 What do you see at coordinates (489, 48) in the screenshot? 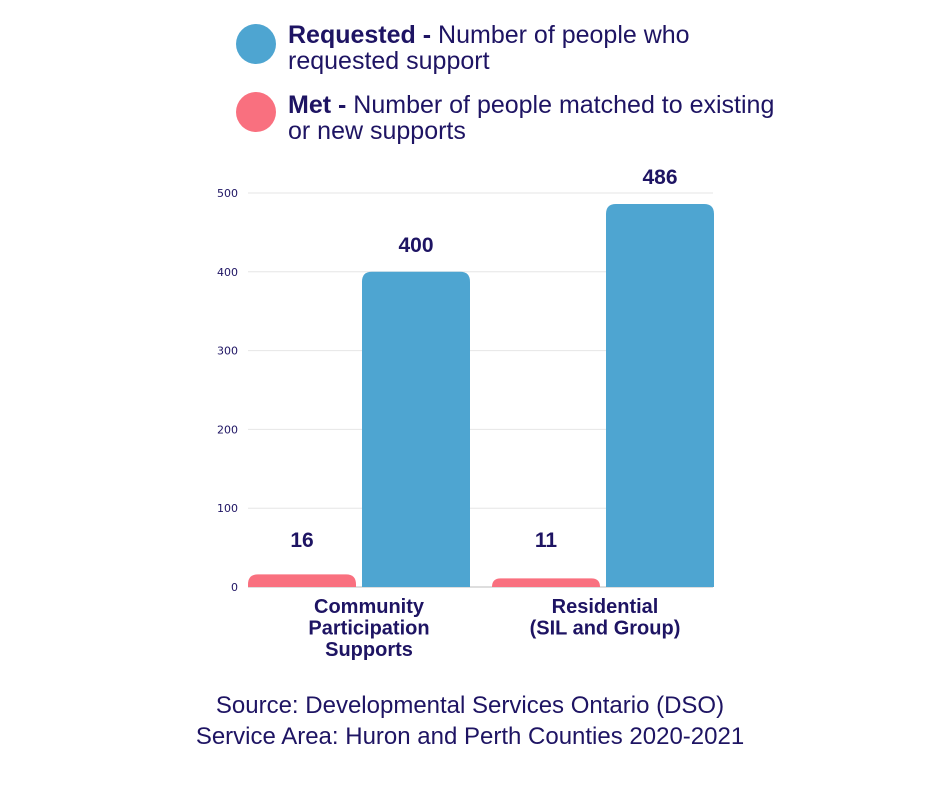
I see `legend-desc-requested: Number of people who requested support` at bounding box center [489, 48].